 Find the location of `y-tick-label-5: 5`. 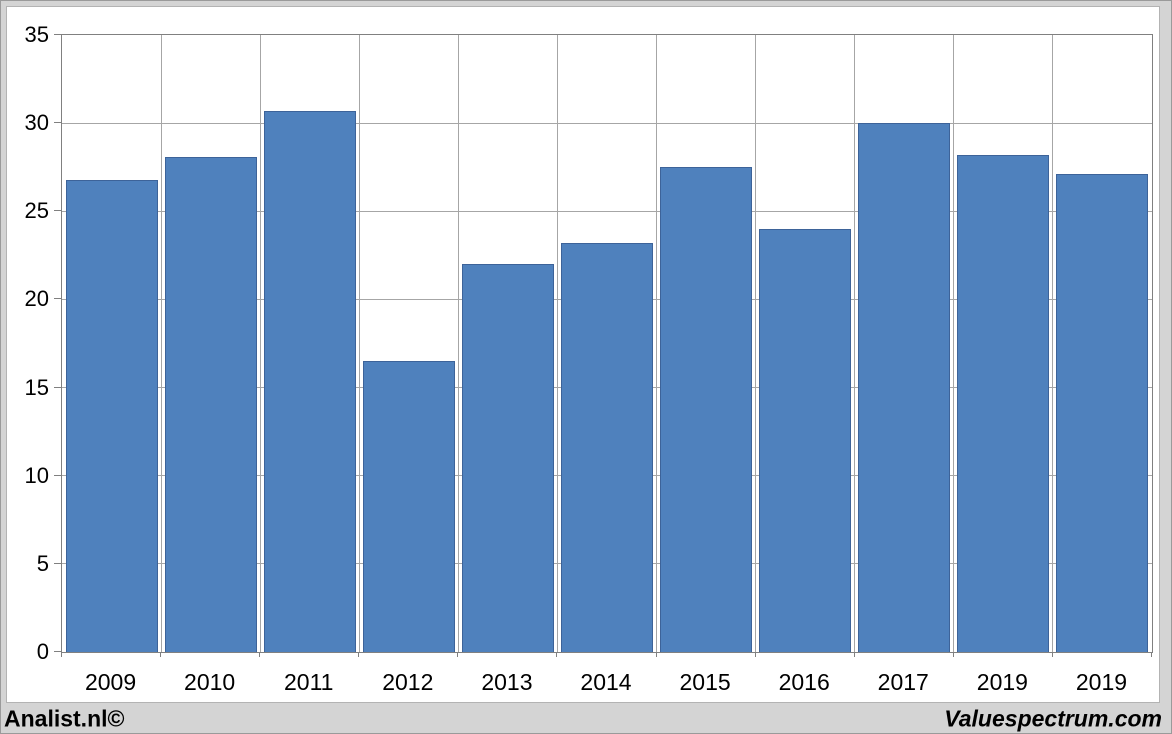

y-tick-label-5: 5 is located at coordinates (42, 563).